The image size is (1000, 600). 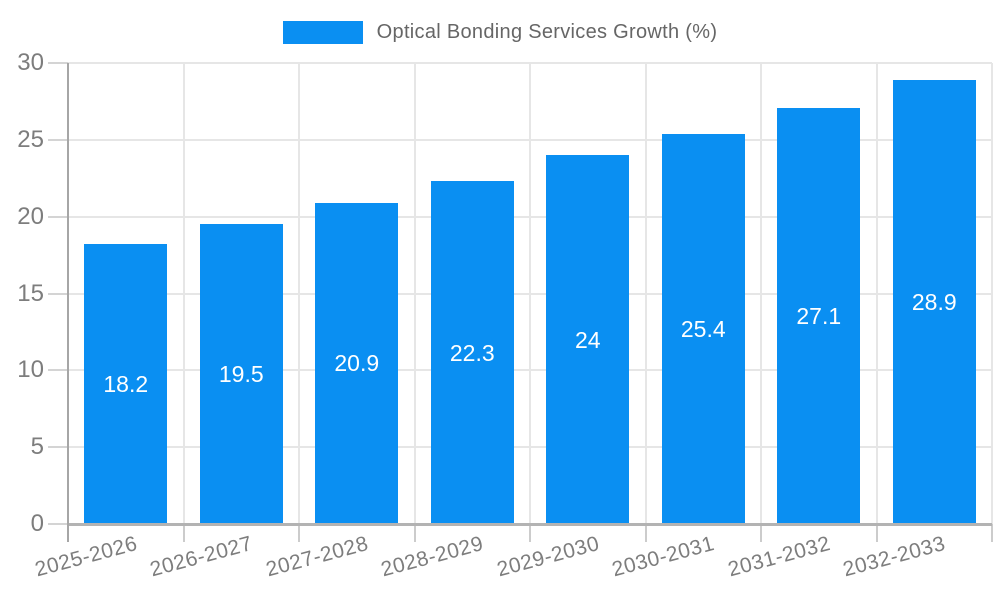 What do you see at coordinates (37, 523) in the screenshot?
I see `y-axis-tick-label: 0` at bounding box center [37, 523].